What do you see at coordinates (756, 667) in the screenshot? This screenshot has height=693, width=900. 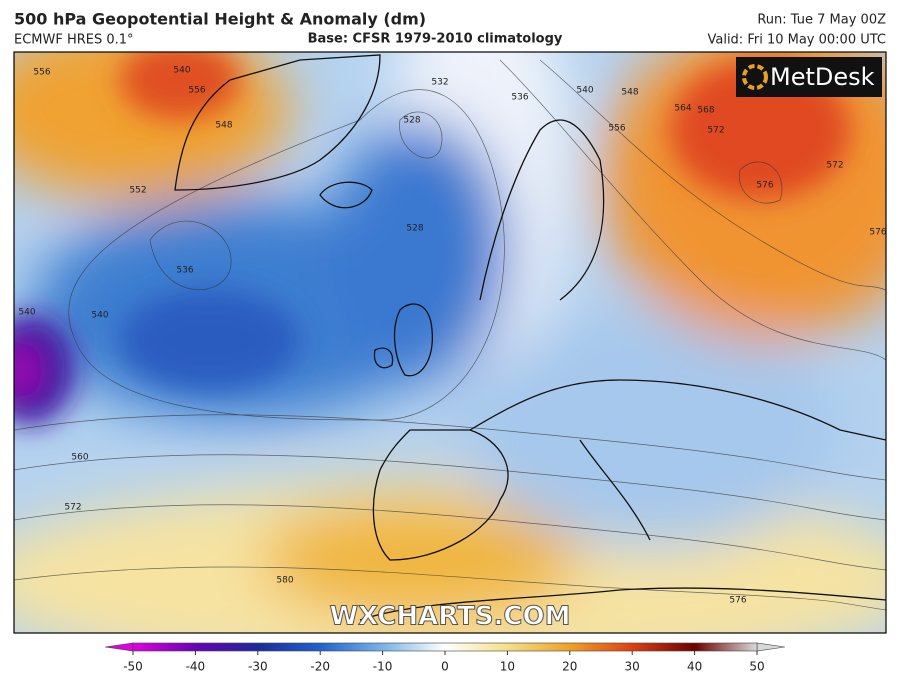 I see `colorbar-tick-label: 50` at bounding box center [756, 667].